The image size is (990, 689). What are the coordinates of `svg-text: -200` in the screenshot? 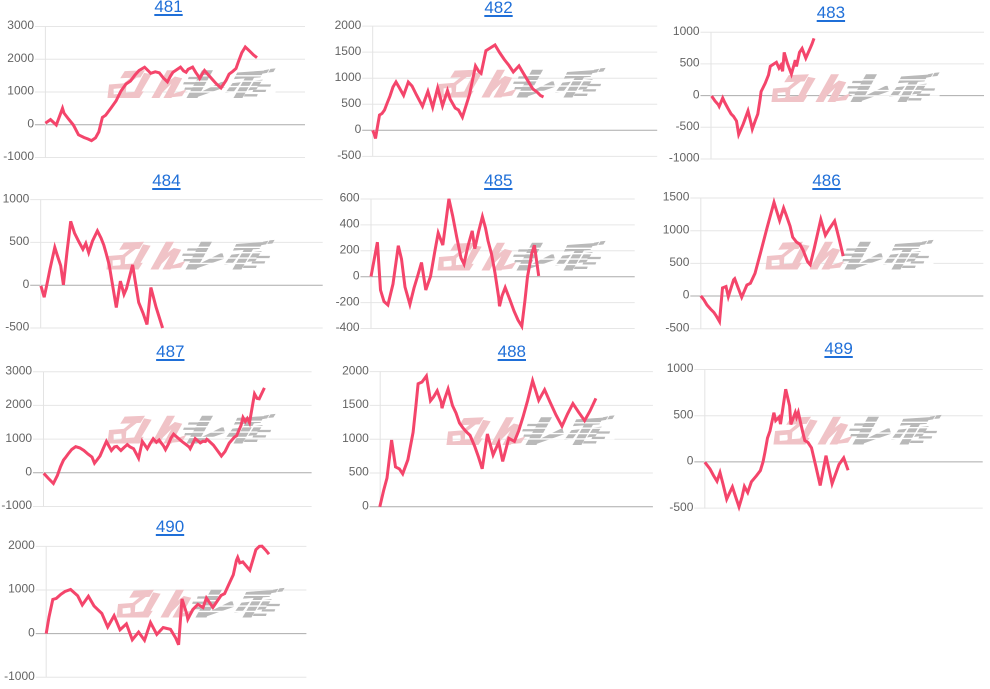 It's located at (348, 302).